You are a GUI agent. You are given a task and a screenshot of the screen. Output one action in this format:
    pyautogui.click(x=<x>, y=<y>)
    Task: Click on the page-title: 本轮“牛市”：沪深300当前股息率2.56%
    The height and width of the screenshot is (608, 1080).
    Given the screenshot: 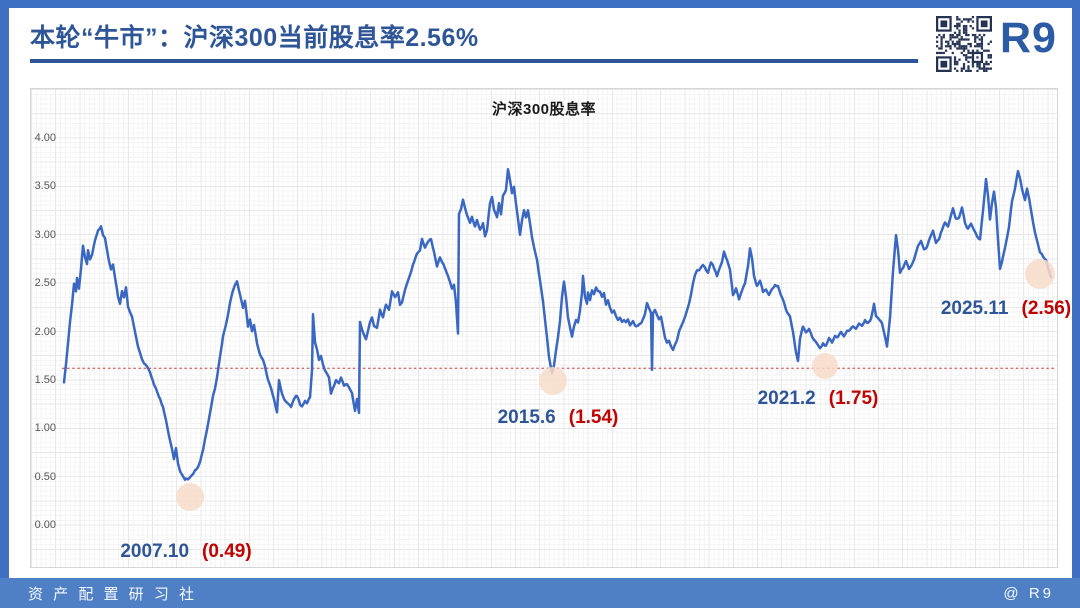 What is the action you would take?
    pyautogui.click(x=254, y=38)
    